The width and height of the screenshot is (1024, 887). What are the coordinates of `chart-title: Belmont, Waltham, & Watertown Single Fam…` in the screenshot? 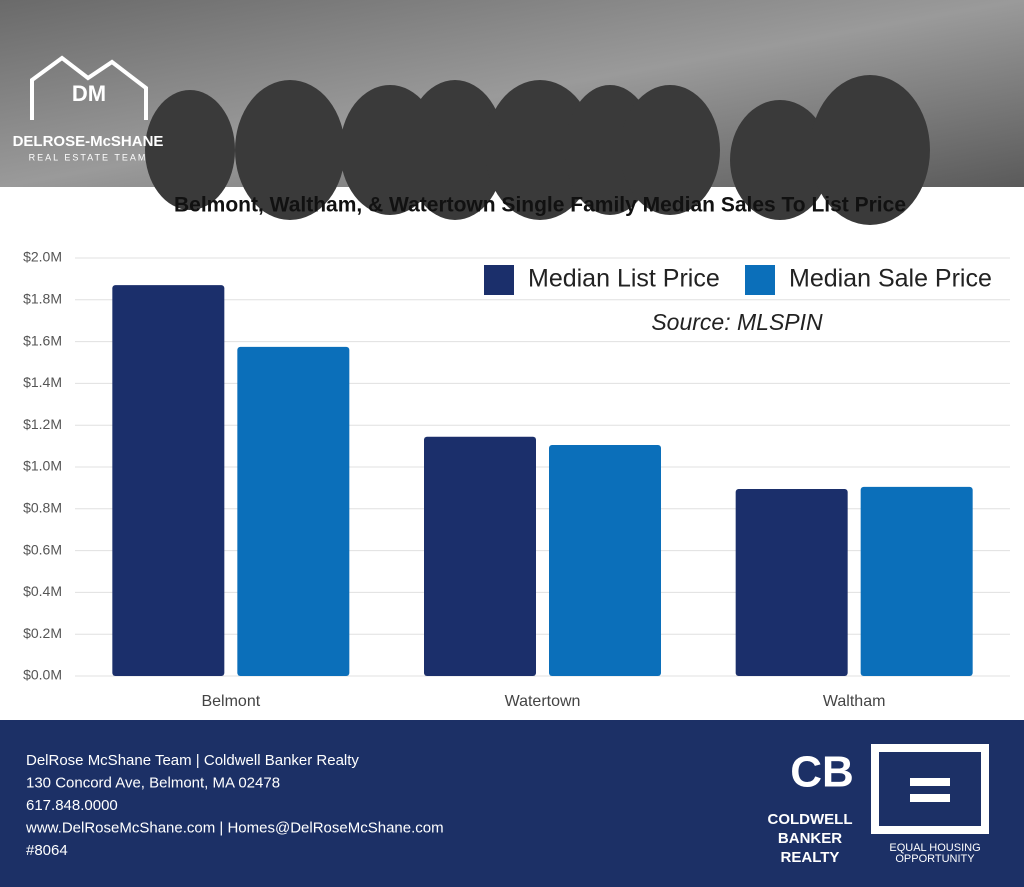 It's located at (540, 205).